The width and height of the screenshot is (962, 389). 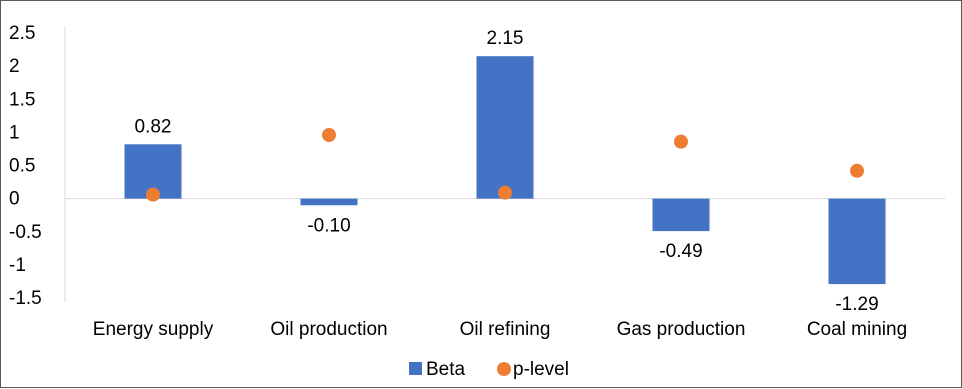 I want to click on y-tick-label: -1.5, so click(x=25, y=298).